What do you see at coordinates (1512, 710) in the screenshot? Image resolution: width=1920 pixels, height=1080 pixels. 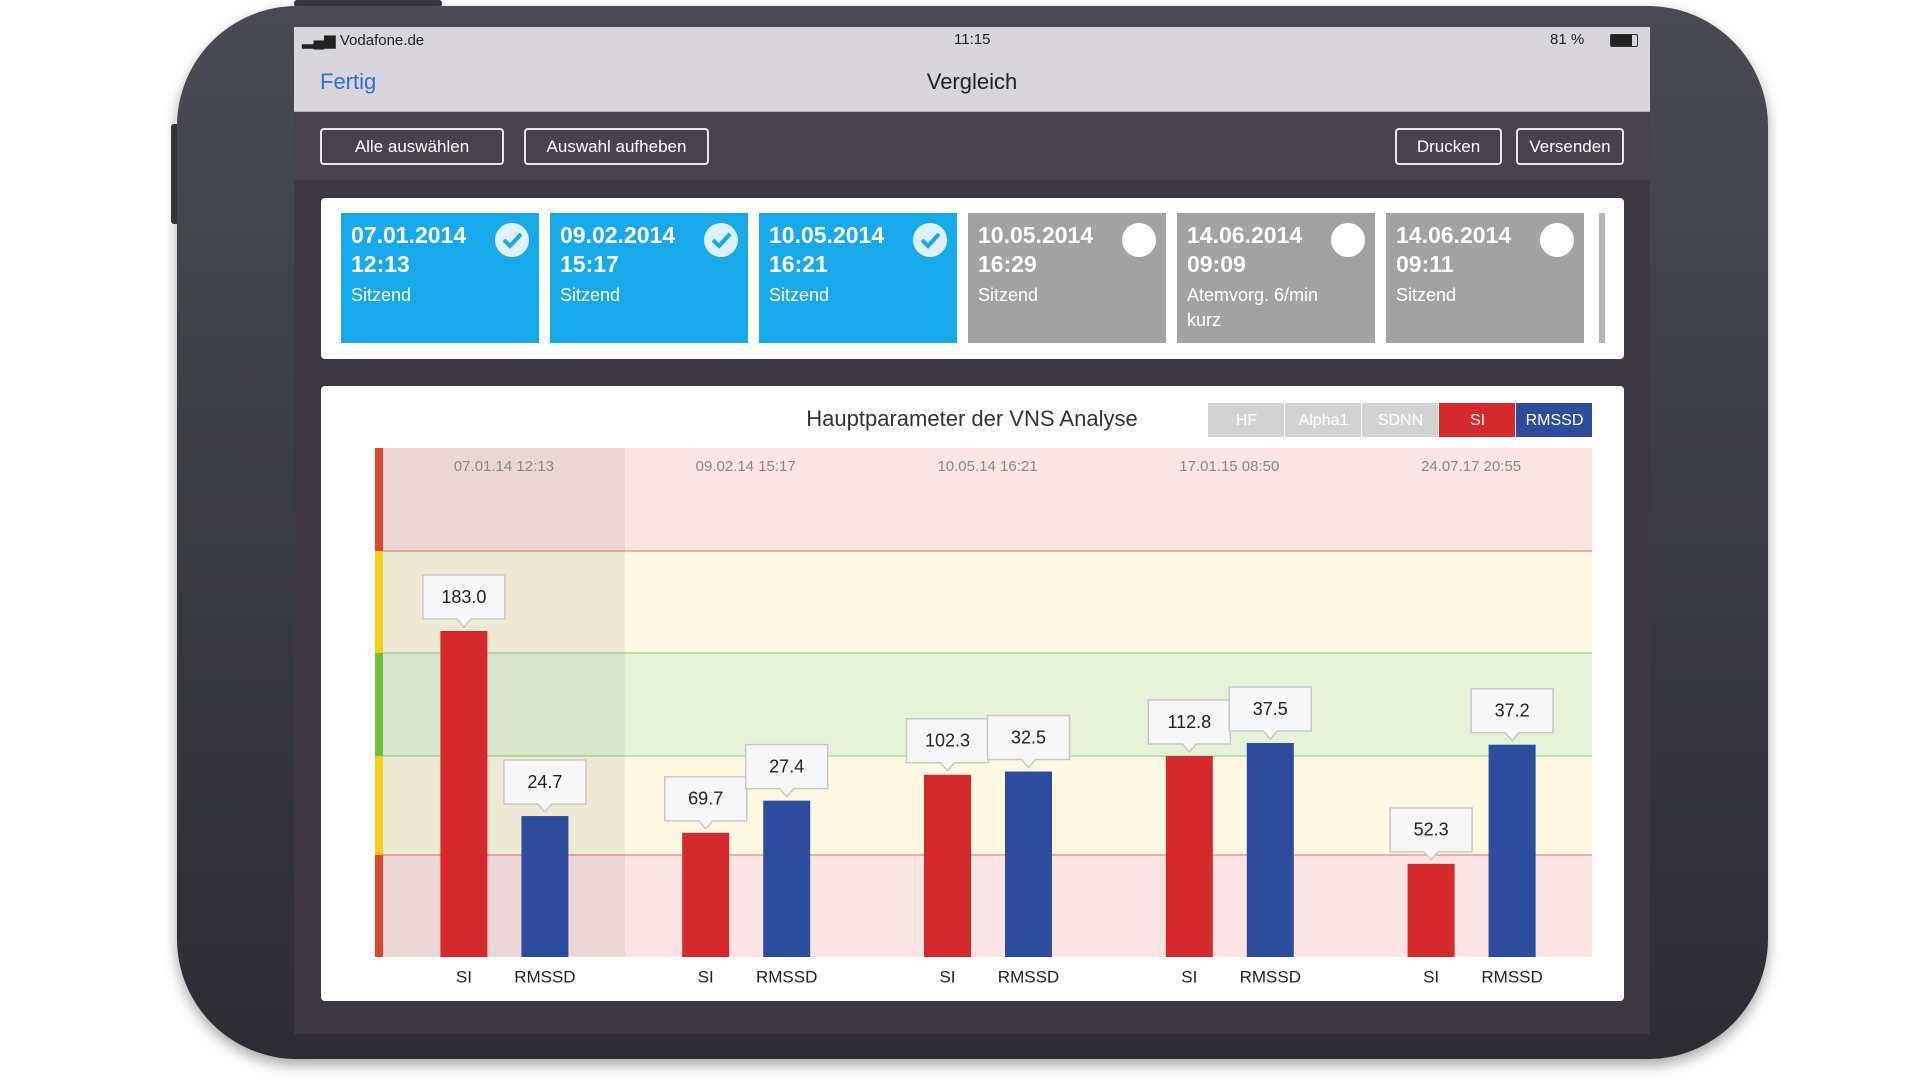 I see `value-label: 37.2` at bounding box center [1512, 710].